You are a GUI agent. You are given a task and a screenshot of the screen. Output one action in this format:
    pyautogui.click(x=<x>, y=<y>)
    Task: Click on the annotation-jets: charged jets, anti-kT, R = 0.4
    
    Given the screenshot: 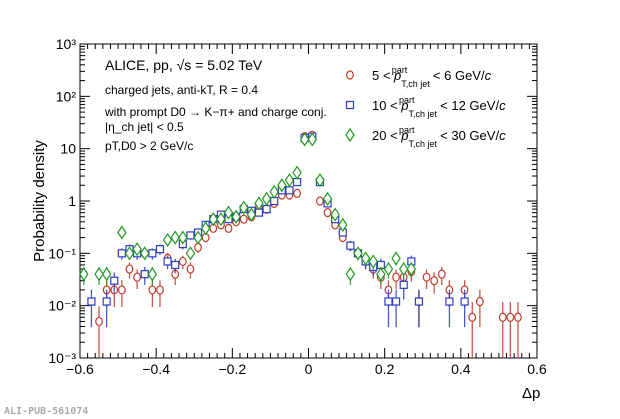 What is the action you would take?
    pyautogui.click(x=181, y=90)
    